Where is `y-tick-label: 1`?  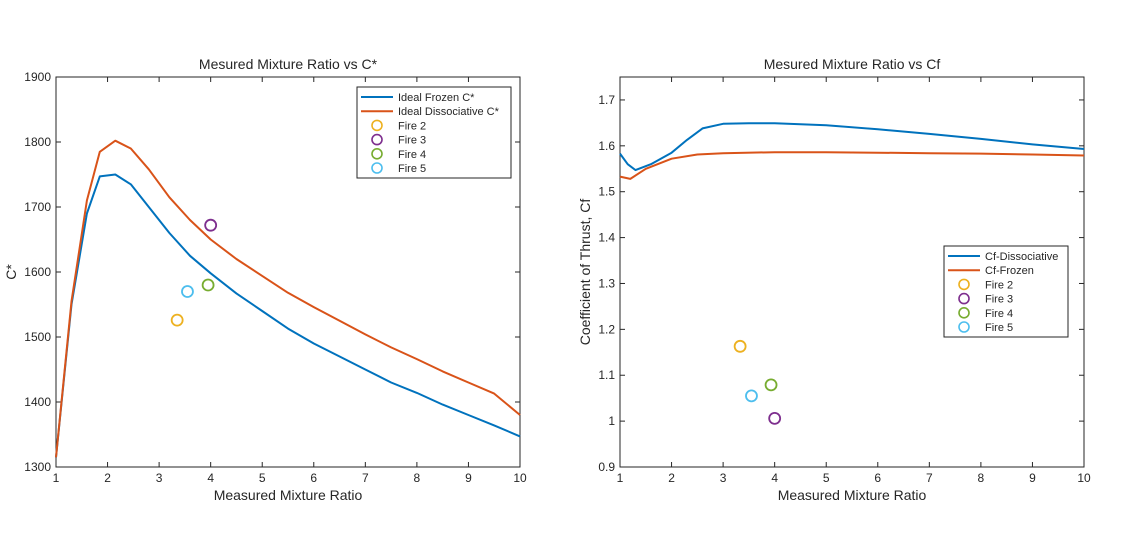 y-tick-label: 1 is located at coordinates (611, 421).